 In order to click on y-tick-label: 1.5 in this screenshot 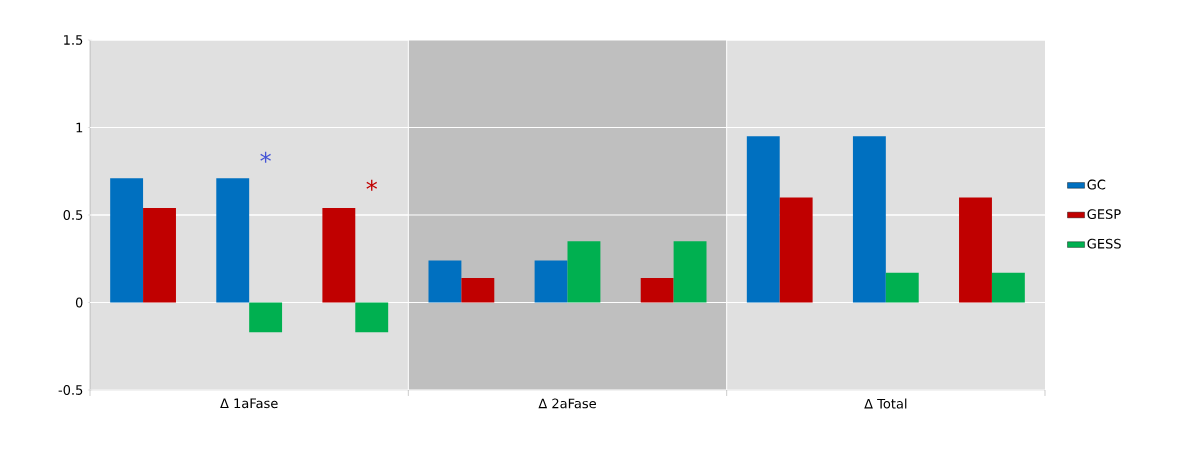, I will do `click(73, 40)`.